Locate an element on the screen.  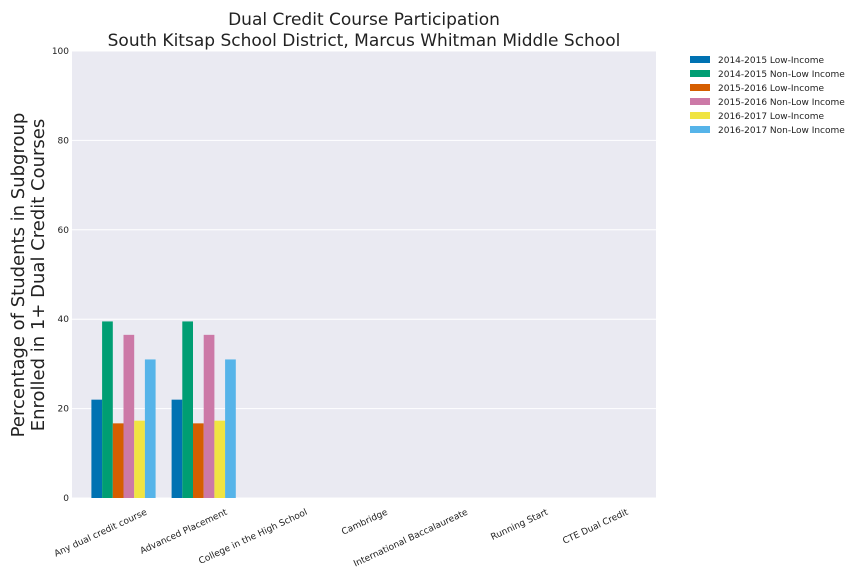
y-tick-label: 100 is located at coordinates (60, 52).